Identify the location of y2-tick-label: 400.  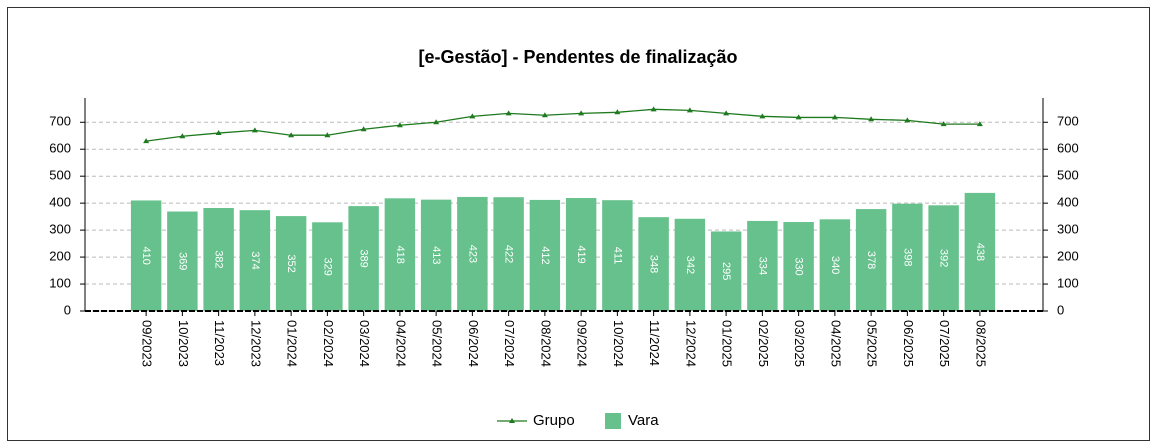
(1068, 202).